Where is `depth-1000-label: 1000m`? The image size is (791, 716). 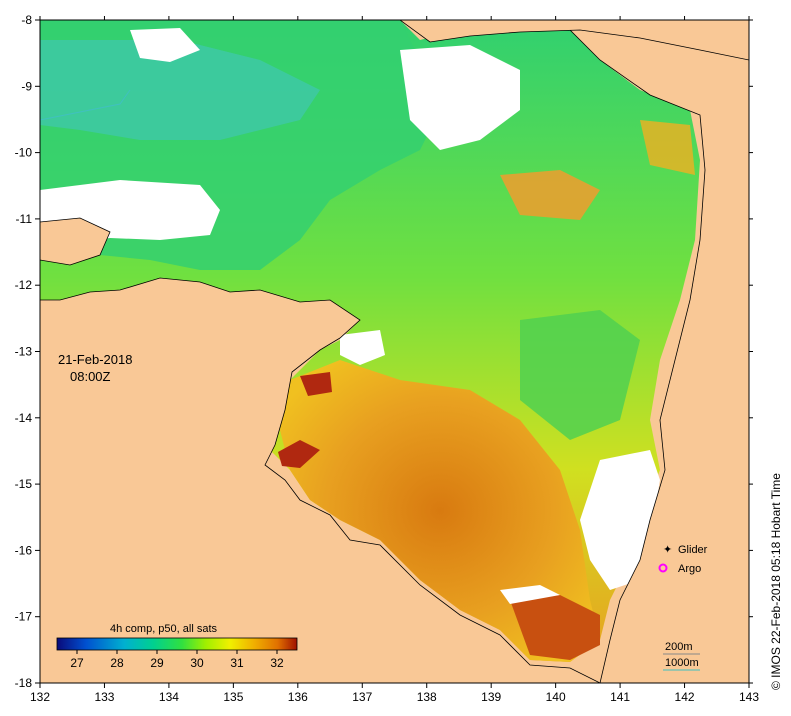
depth-1000-label: 1000m is located at coordinates (682, 663).